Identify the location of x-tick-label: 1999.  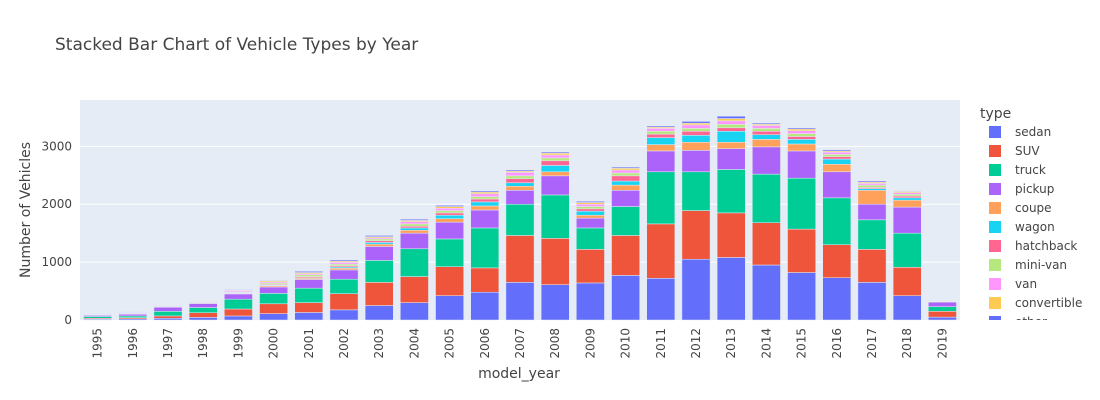
(238, 343).